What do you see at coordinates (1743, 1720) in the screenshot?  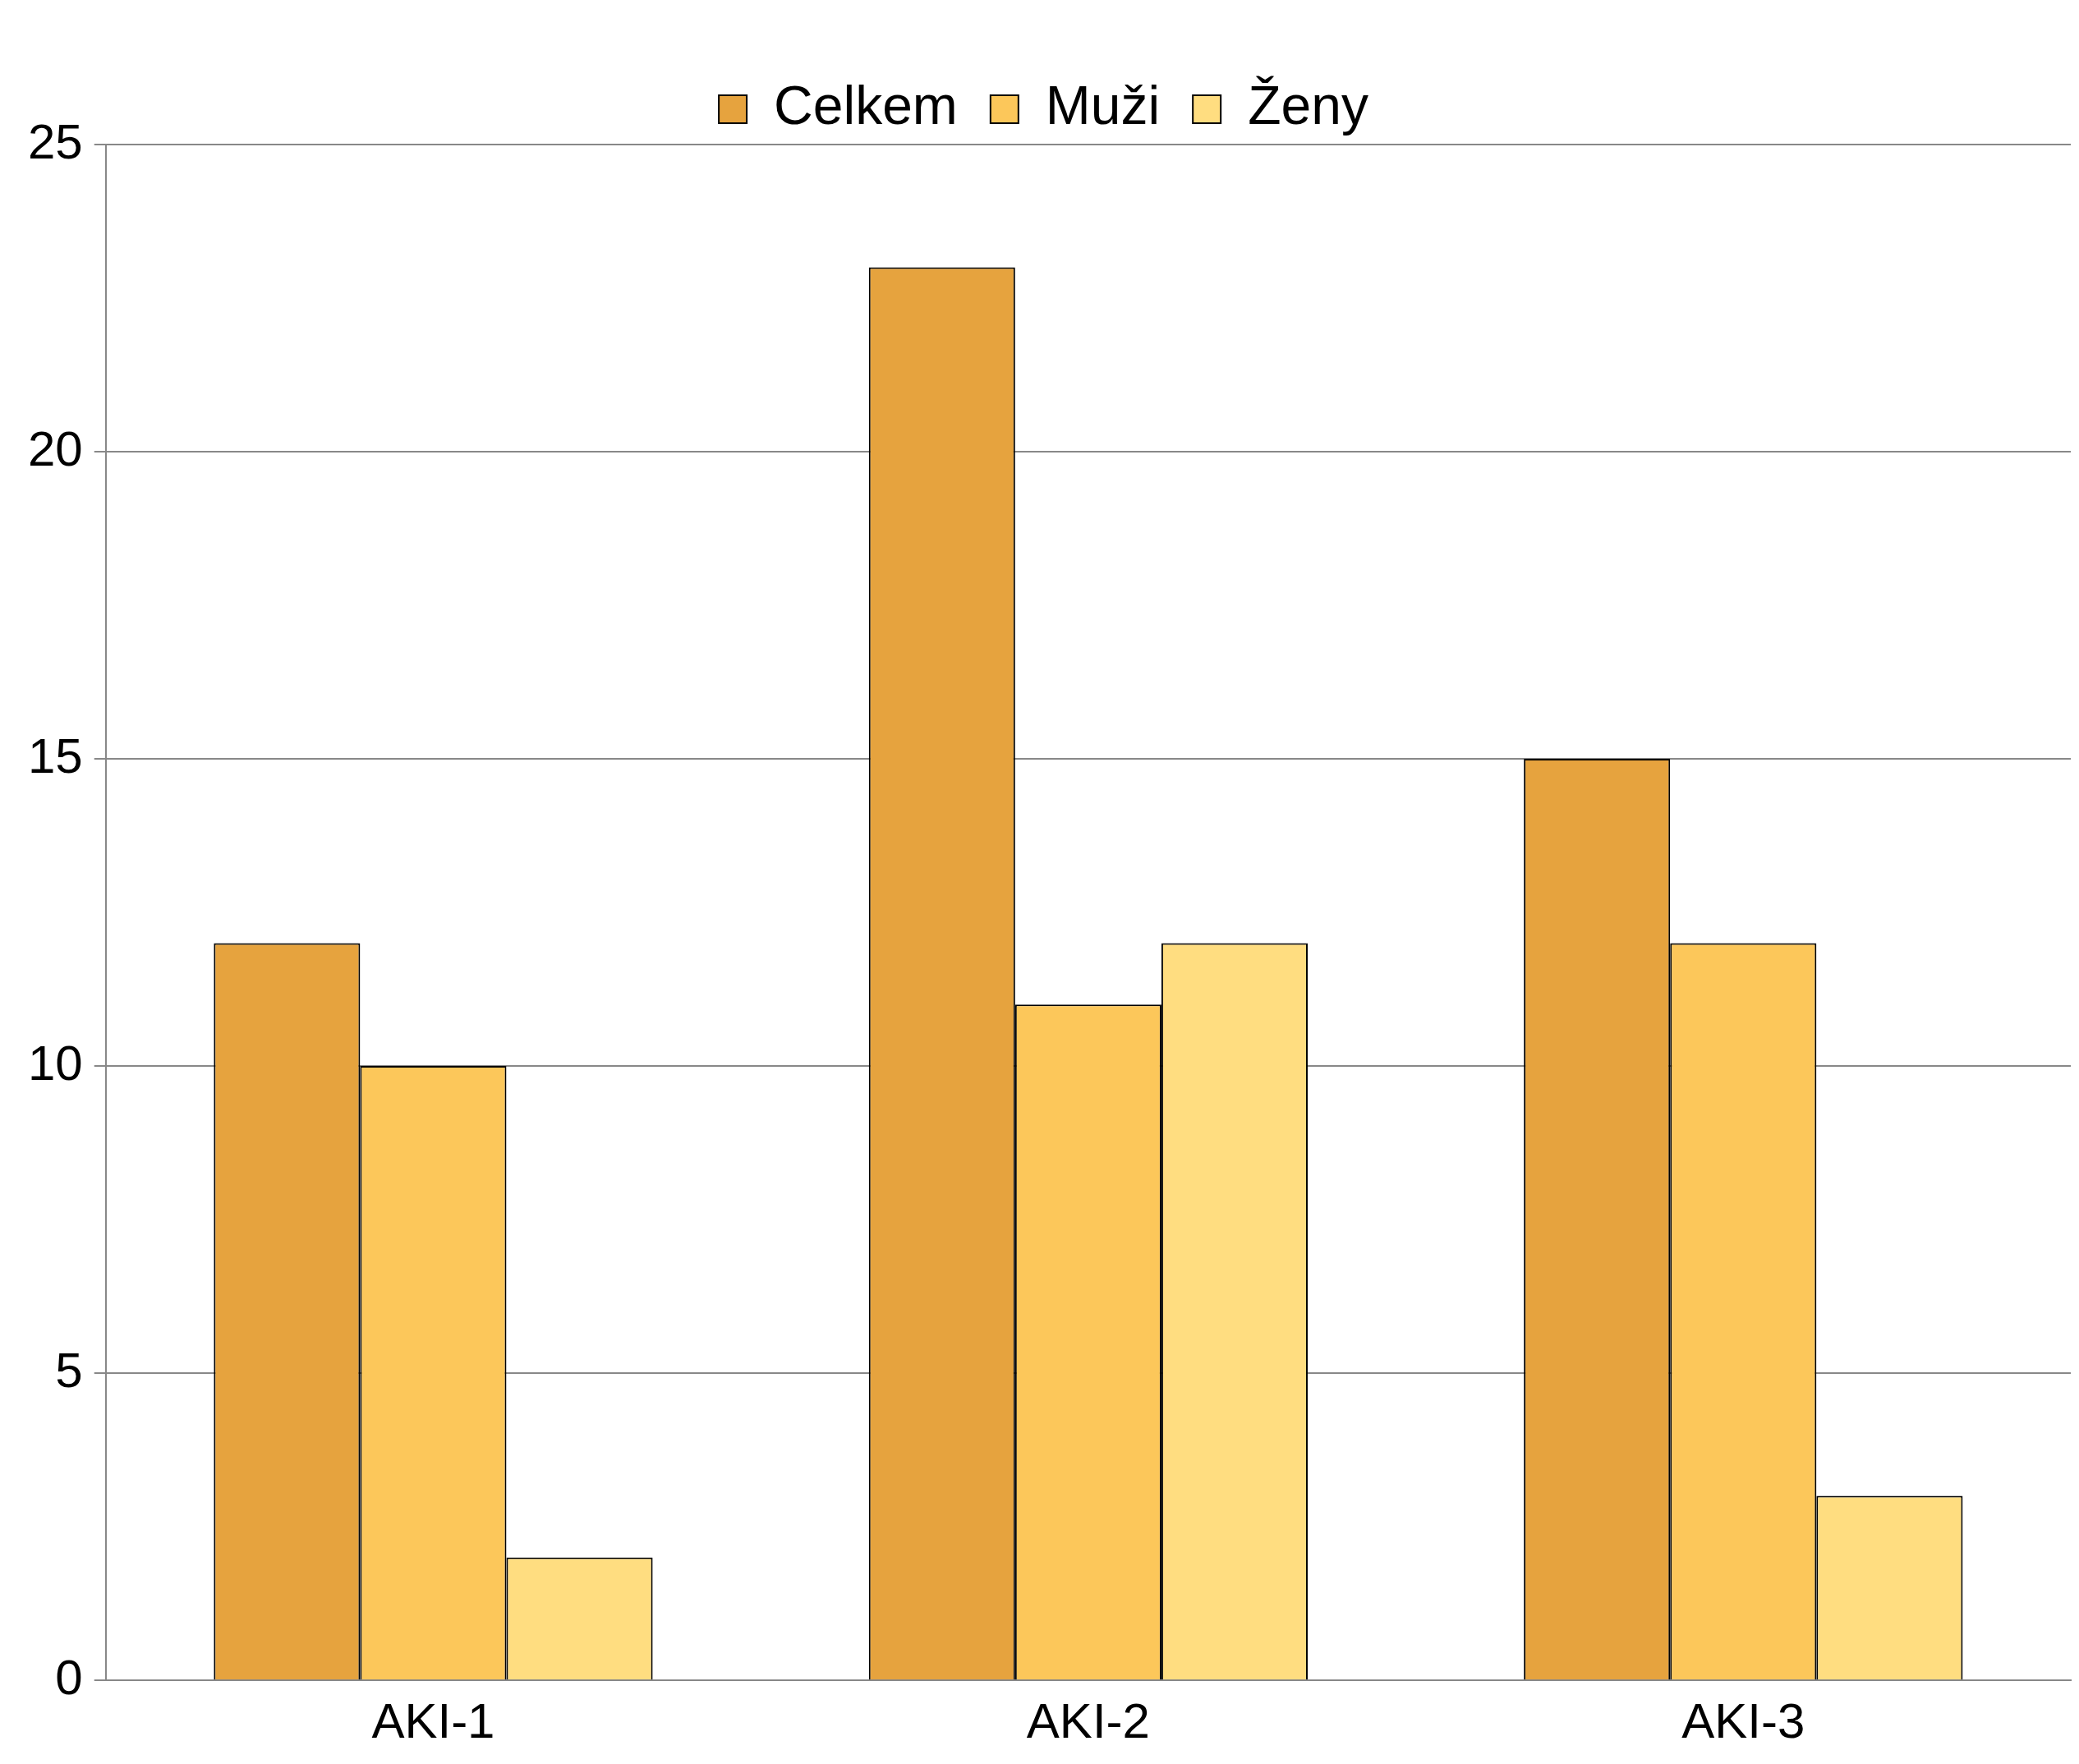 I see `x-tick-label: AKI-3` at bounding box center [1743, 1720].